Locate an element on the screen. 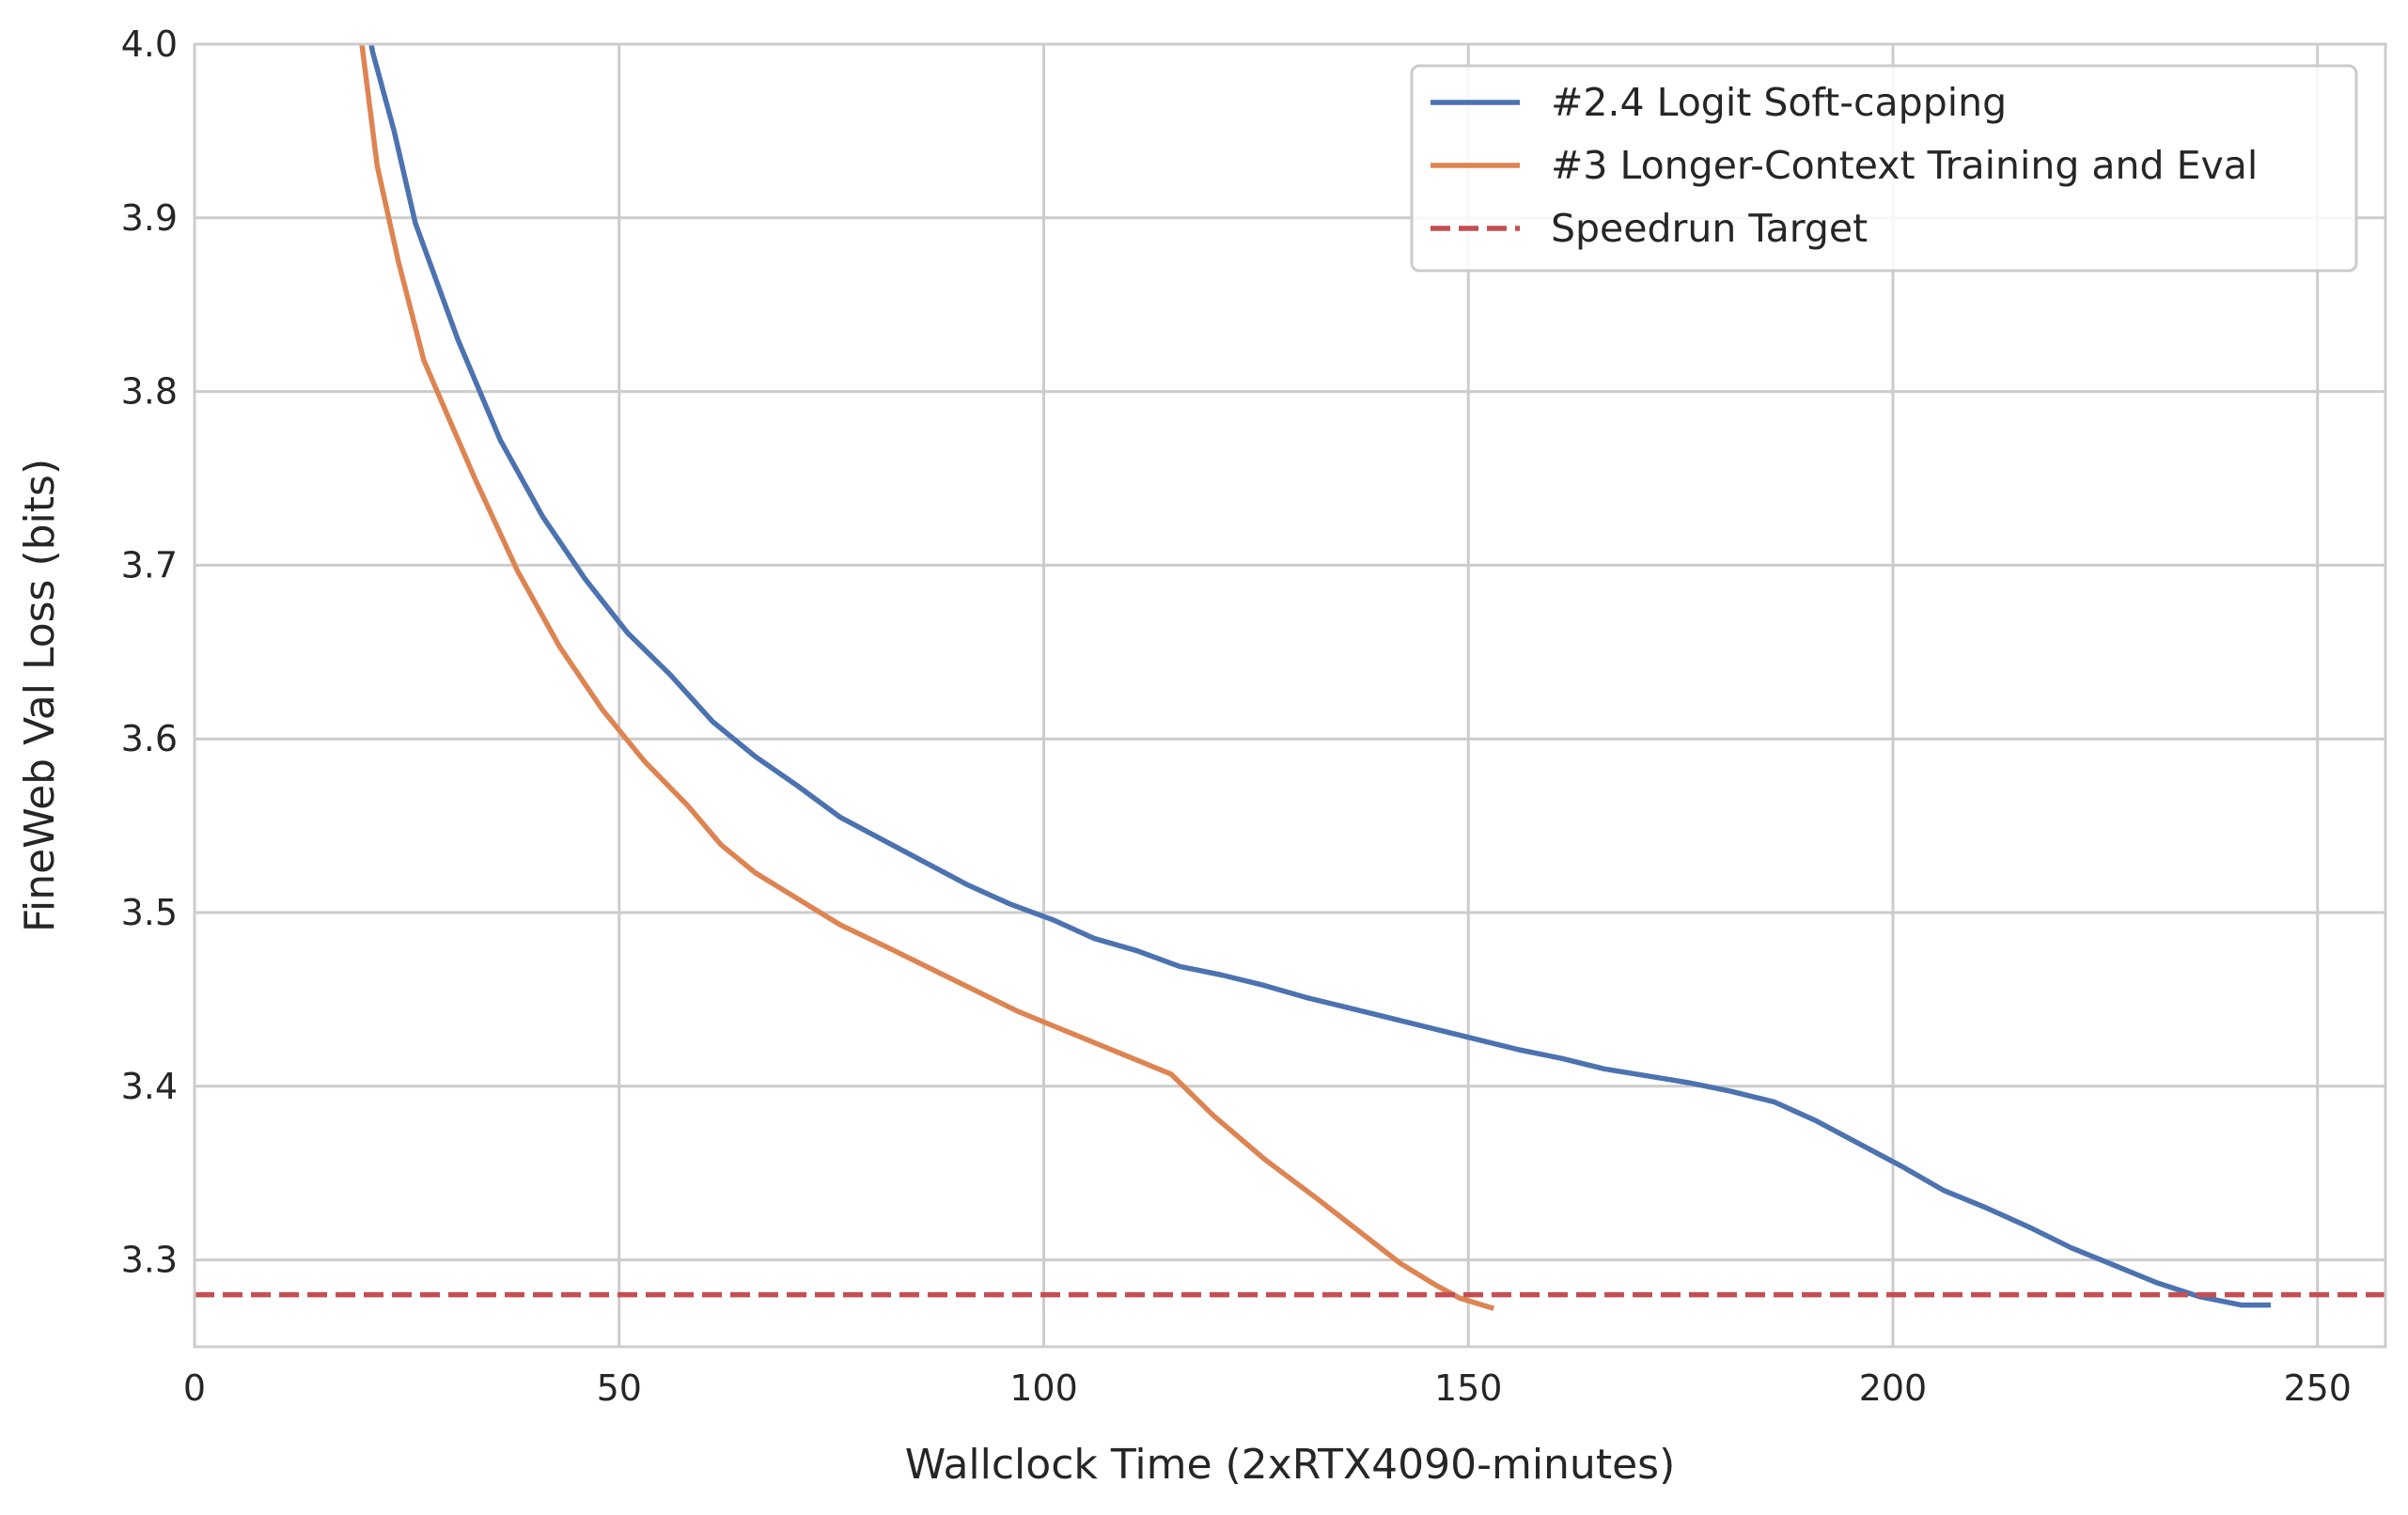  y-axis-ticks: 3.3 3.4 3.5 3.6 3.7 3.8 3.9 4.0 is located at coordinates (149, 652).